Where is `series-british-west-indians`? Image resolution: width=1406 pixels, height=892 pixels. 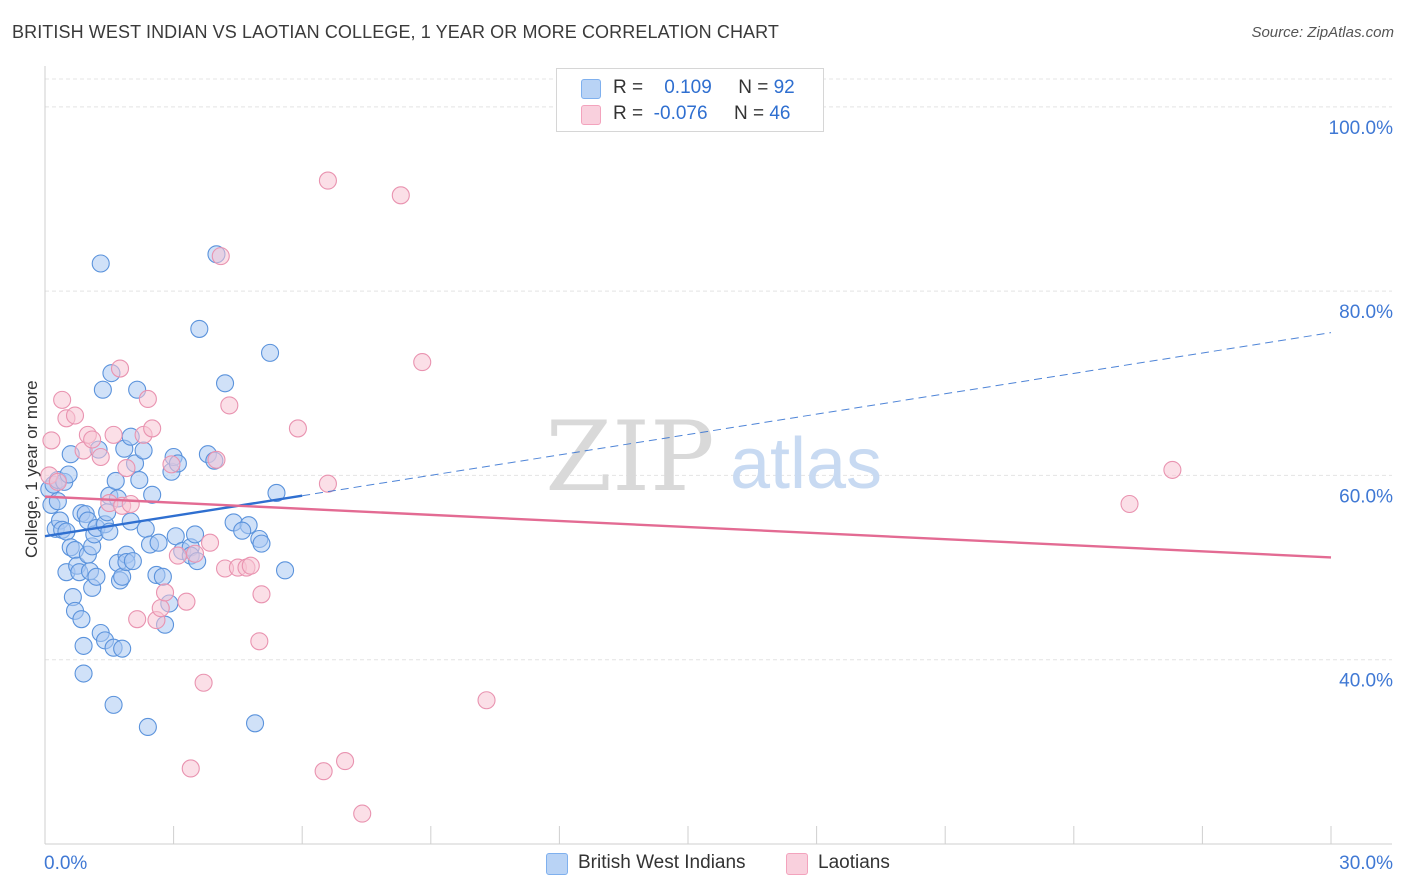
series-british-west-indians is located at coordinates (167, 491).